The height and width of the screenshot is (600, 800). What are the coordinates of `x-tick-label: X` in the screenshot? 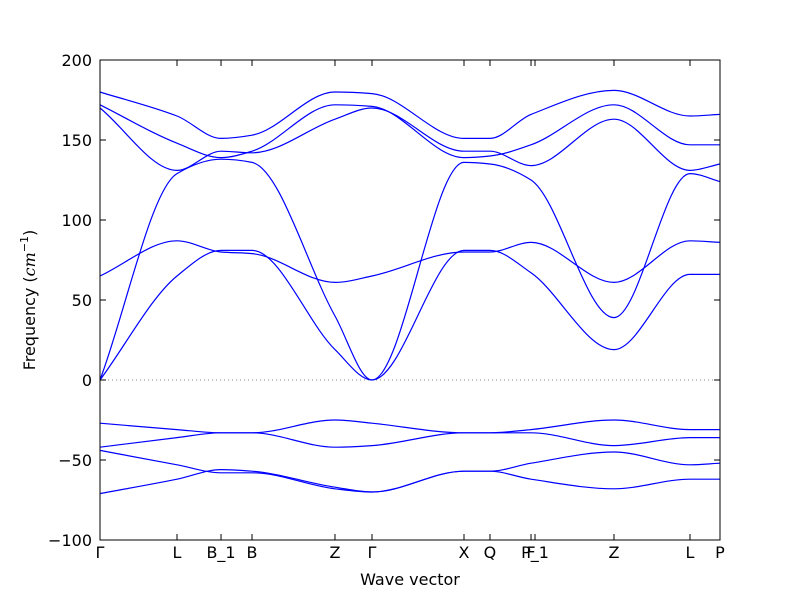 It's located at (464, 552).